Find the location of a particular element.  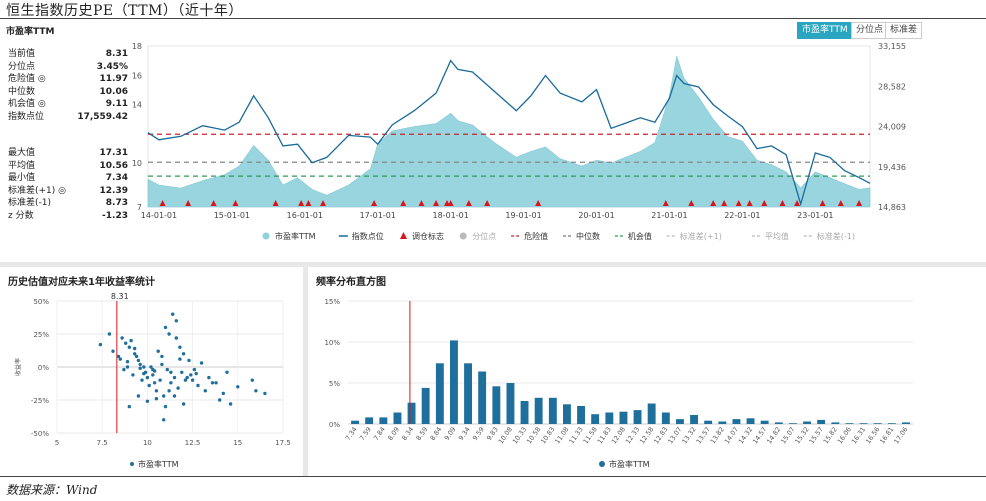

legend-item: 机会值 is located at coordinates (633, 236).